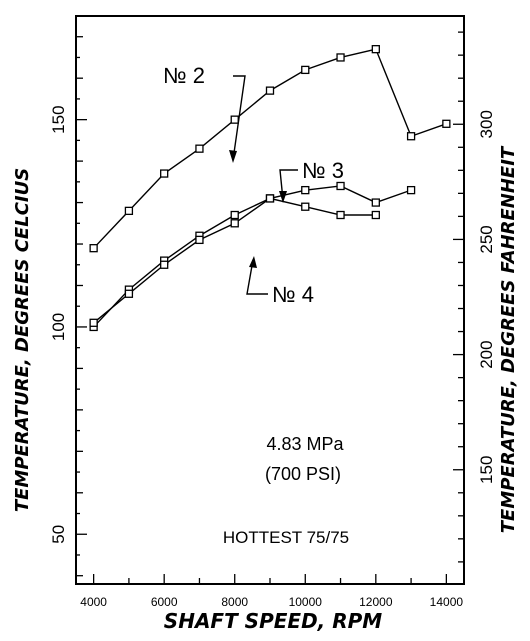 The height and width of the screenshot is (641, 530). What do you see at coordinates (474, 297) in the screenshot?
I see `y-right-axis-ticks: 150 200 250 300` at bounding box center [474, 297].